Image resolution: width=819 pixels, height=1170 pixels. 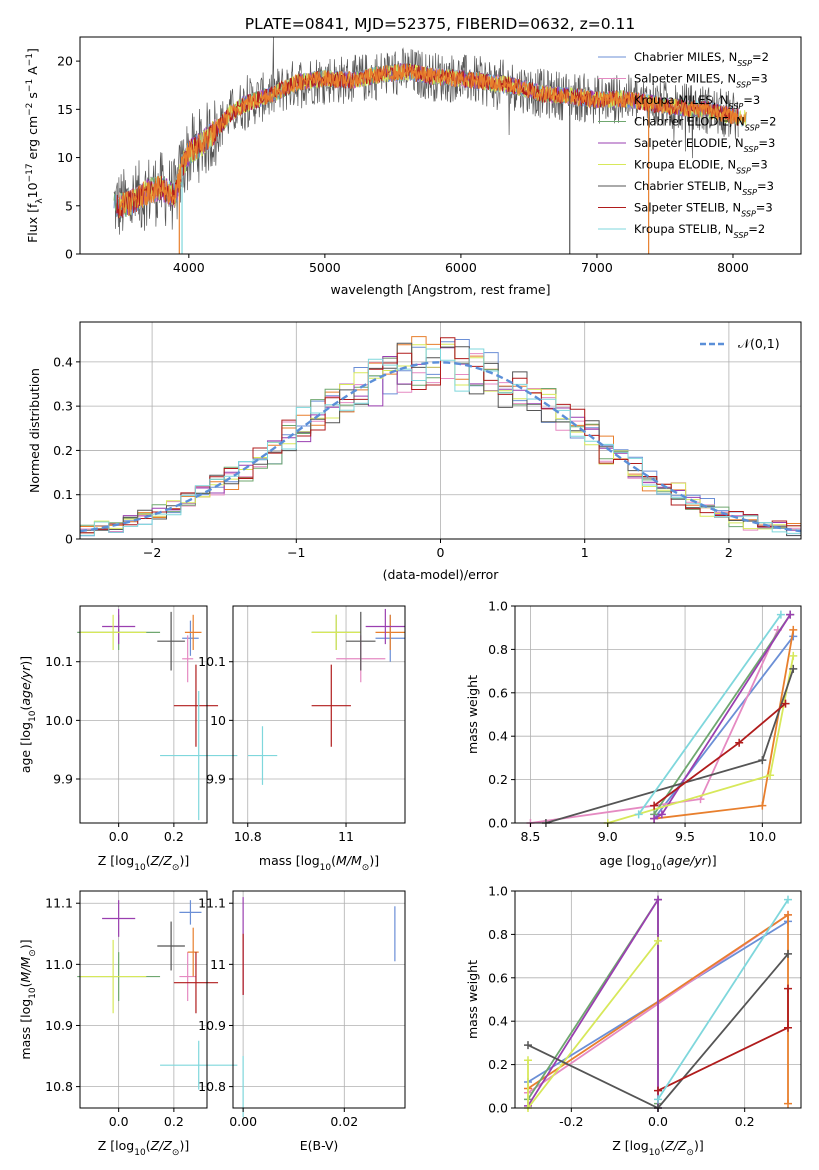 What do you see at coordinates (212, 1086) in the screenshot?
I see `y-tick-label: 10.8` at bounding box center [212, 1086].